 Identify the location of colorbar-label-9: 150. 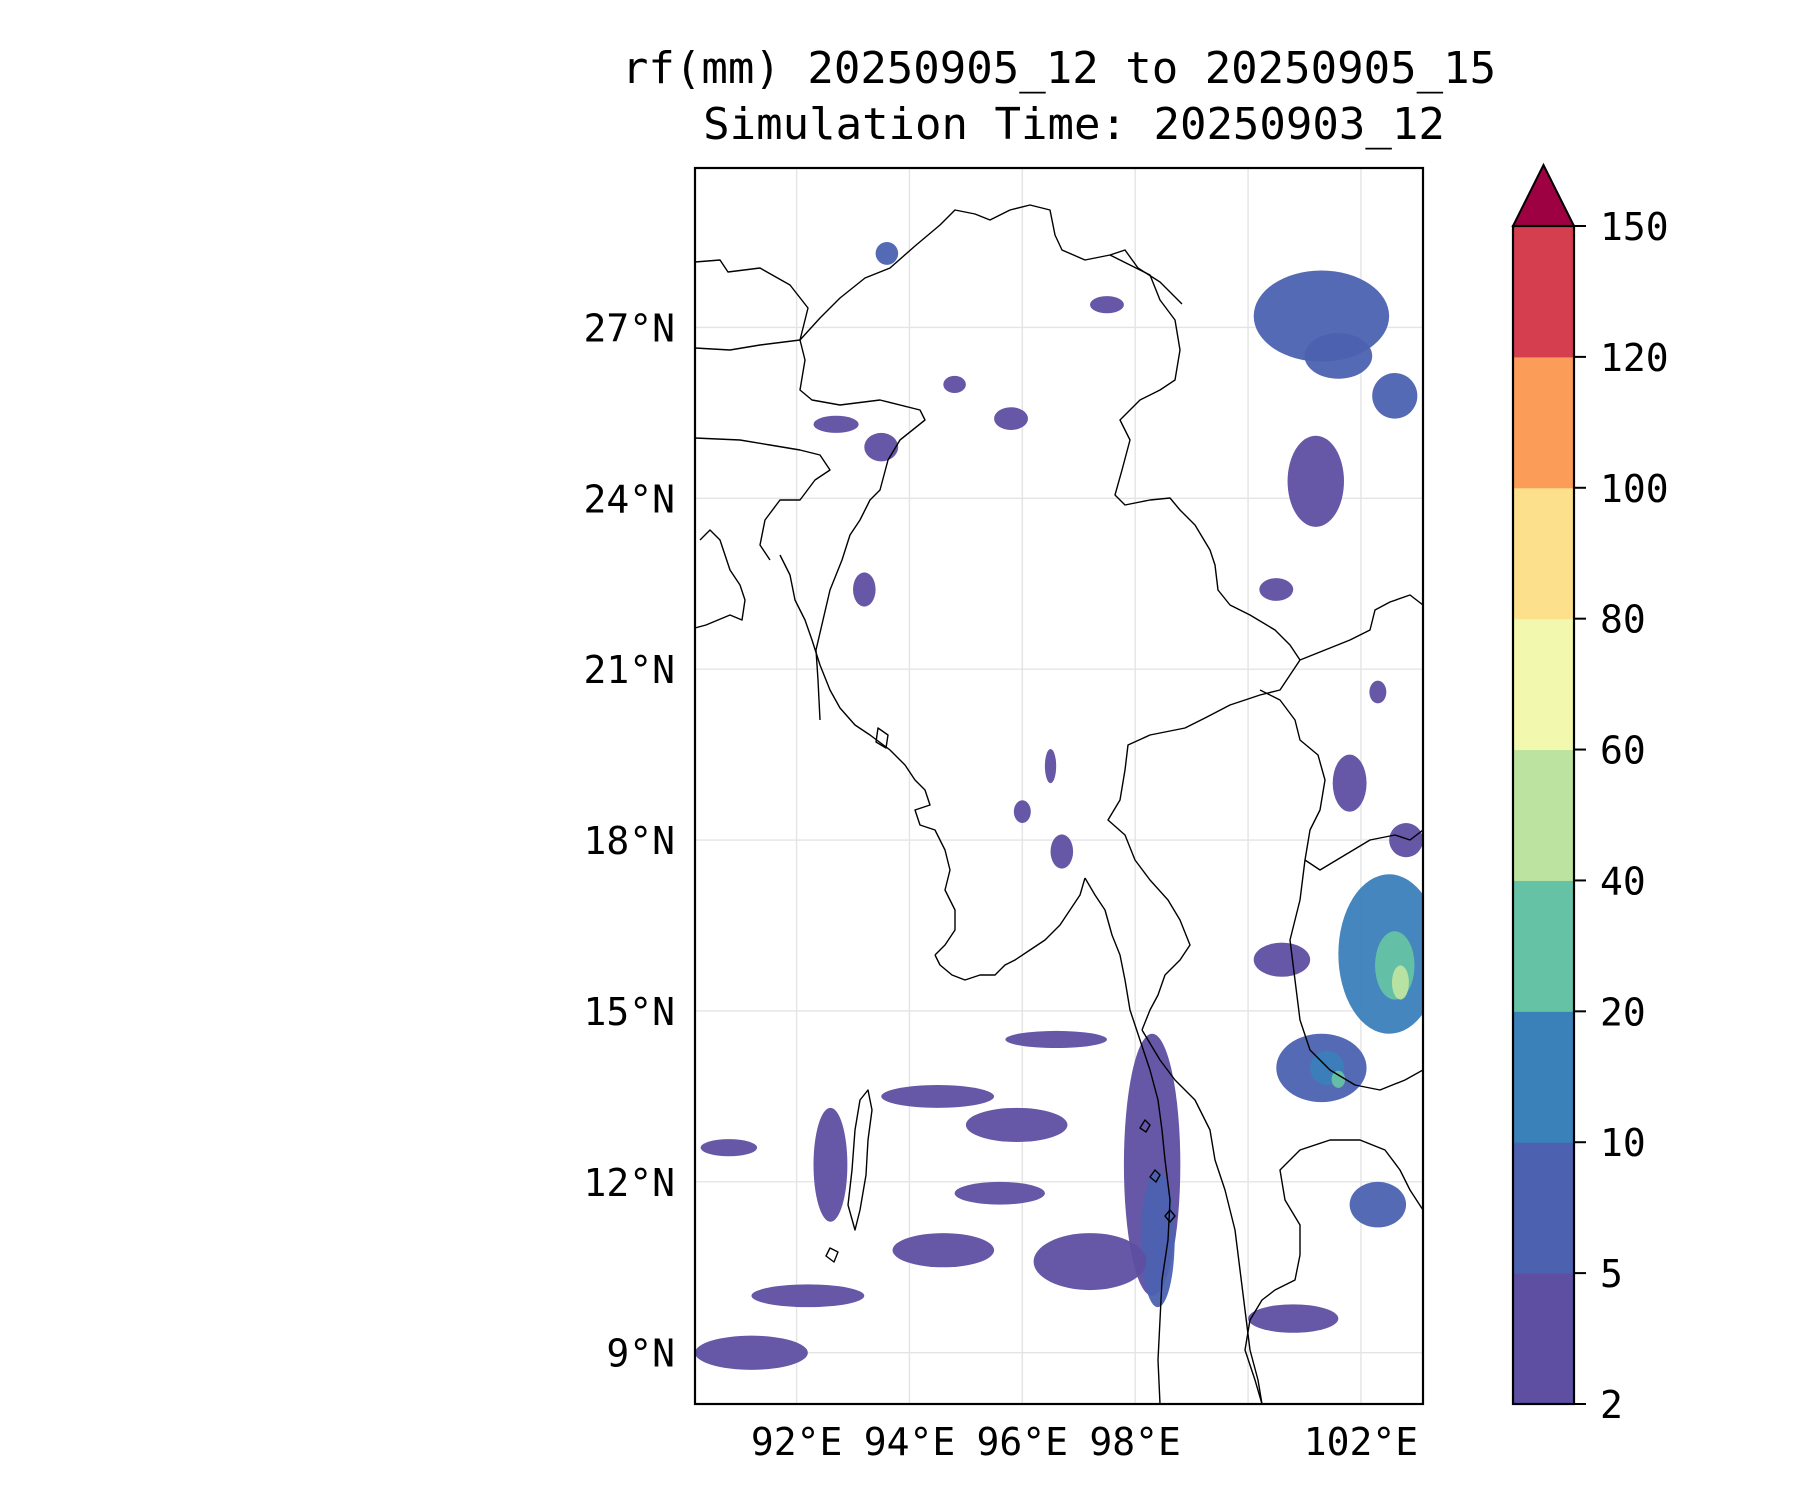
(1634, 227).